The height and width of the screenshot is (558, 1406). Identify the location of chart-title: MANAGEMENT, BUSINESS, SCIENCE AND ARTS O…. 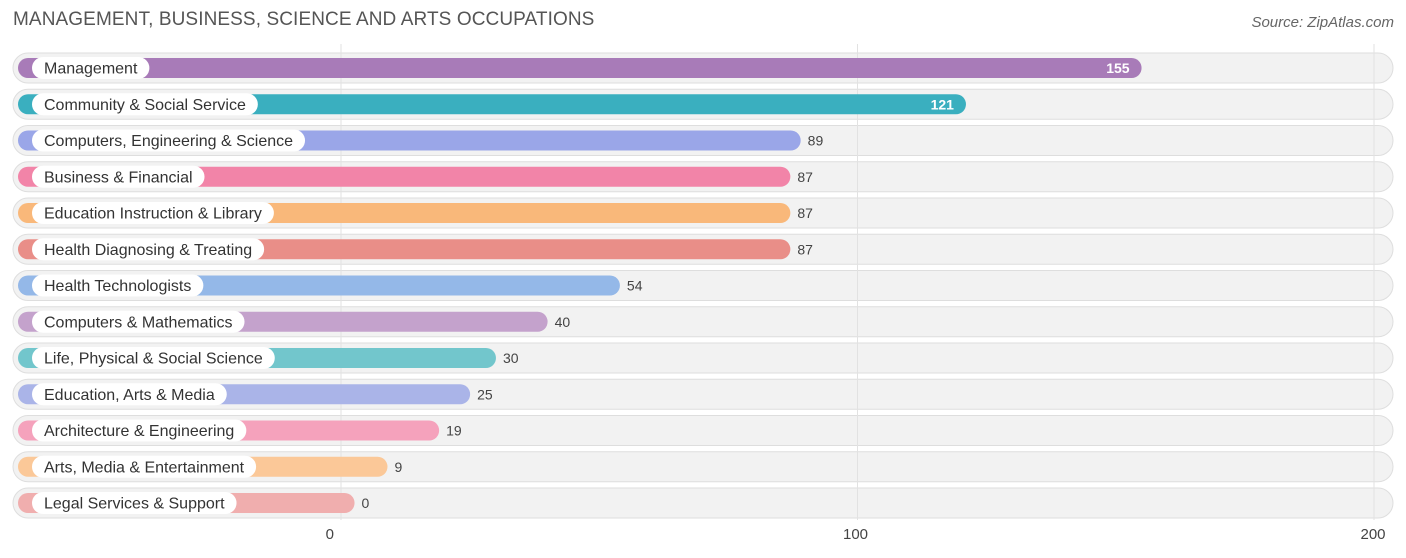
(304, 19).